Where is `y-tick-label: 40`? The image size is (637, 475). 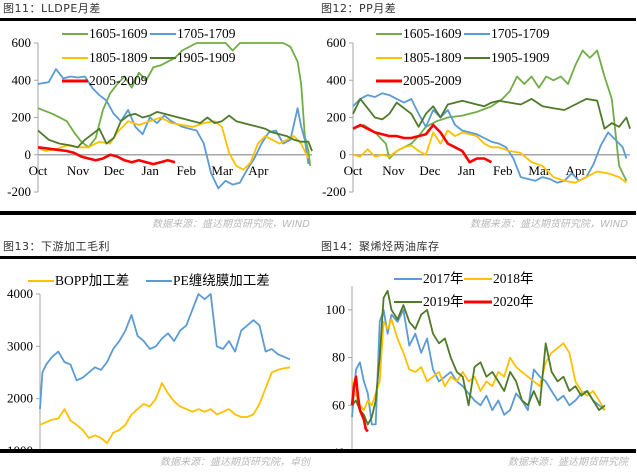 y-tick-label: 40 is located at coordinates (338, 447).